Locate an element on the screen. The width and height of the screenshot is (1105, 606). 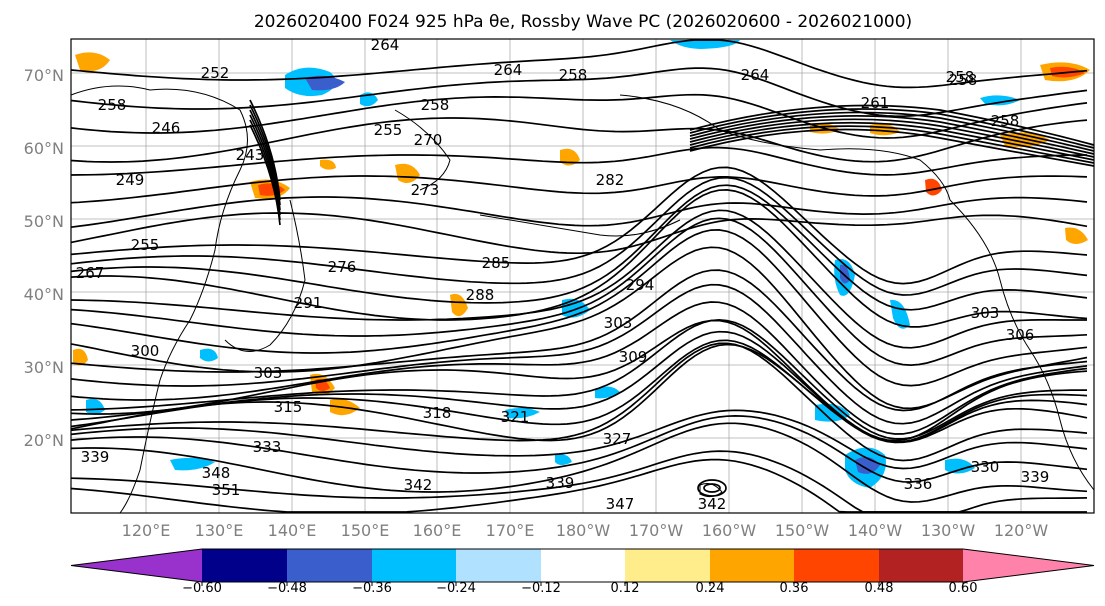
contour-label: 330 is located at coordinates (985, 467).